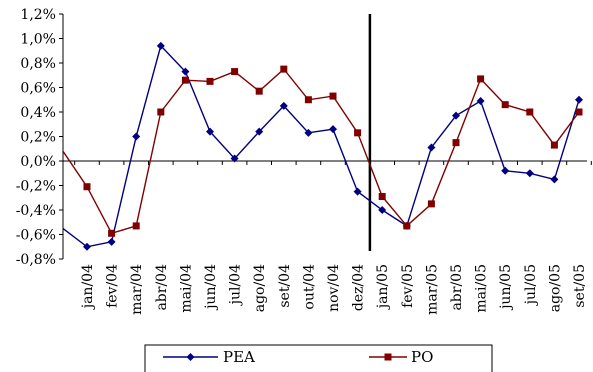 This screenshot has height=372, width=593. I want to click on legend-label-po: PO, so click(422, 357).